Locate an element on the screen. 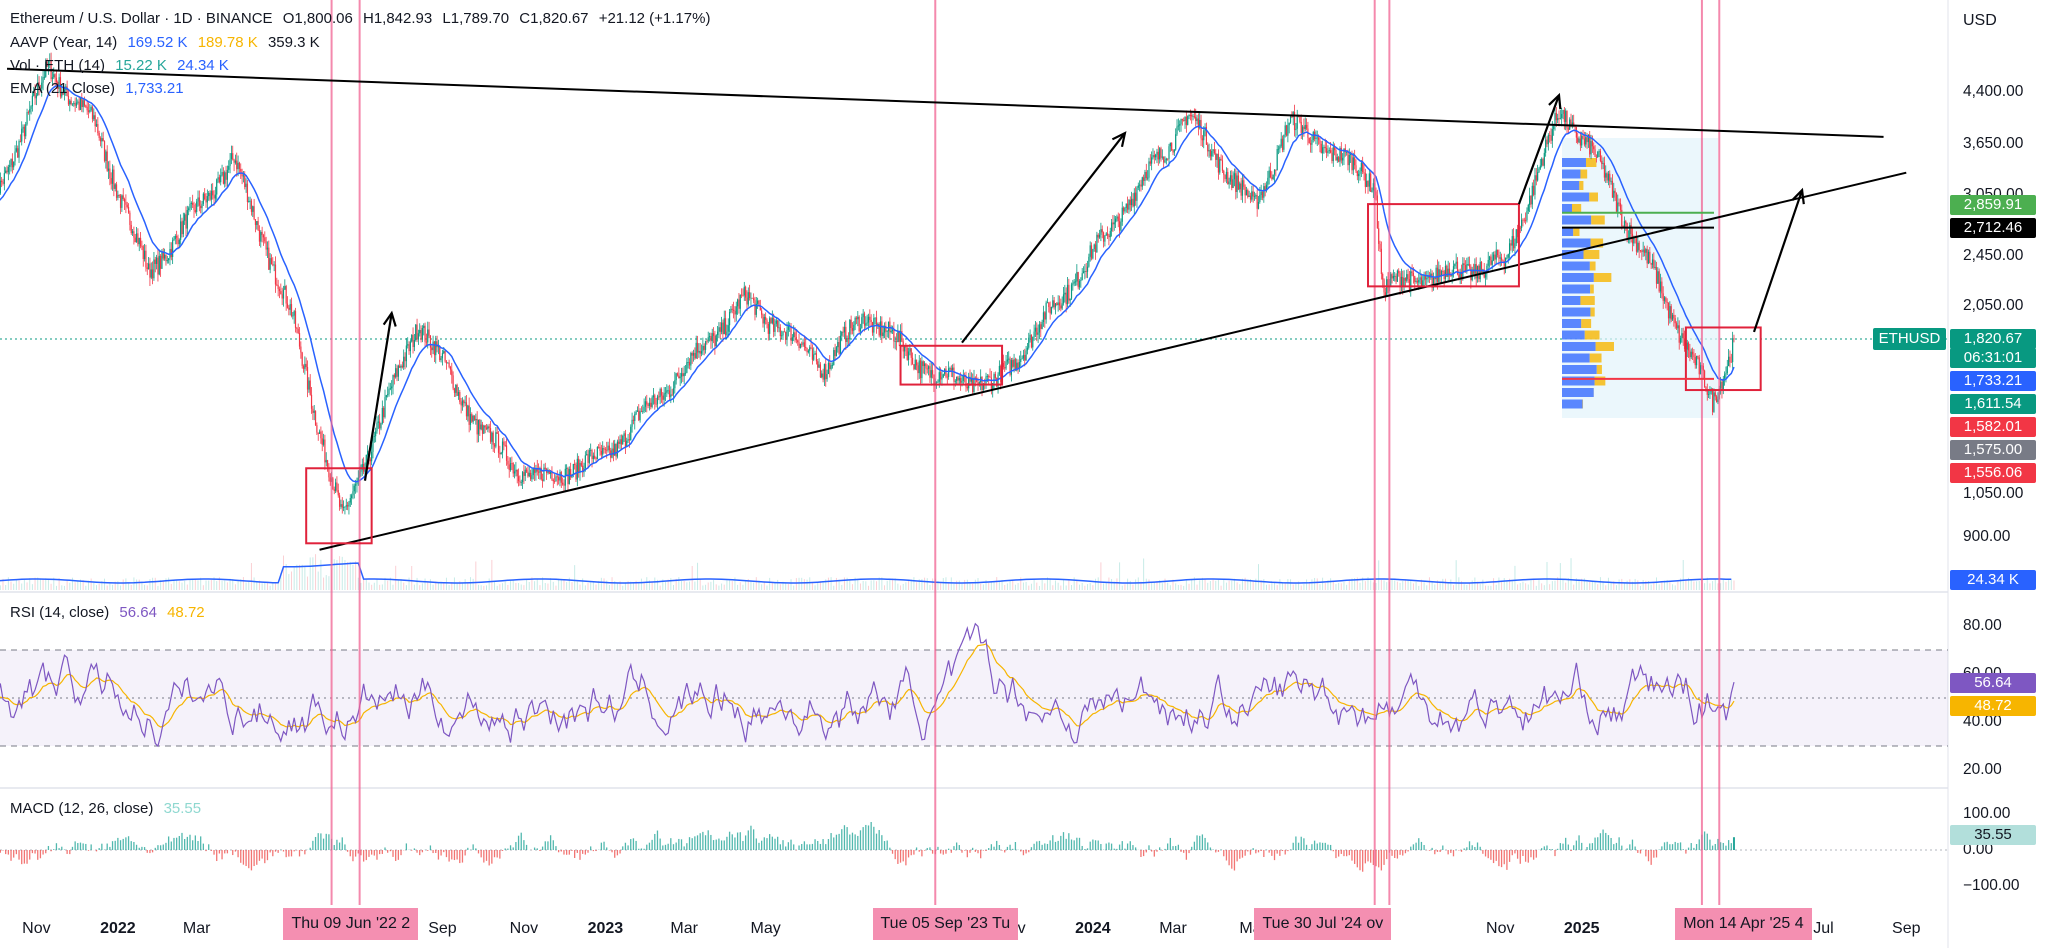 Image resolution: width=2048 pixels, height=948 pixels. ema-legend: EMA (21 Close) 1,733.21 is located at coordinates (100, 88).